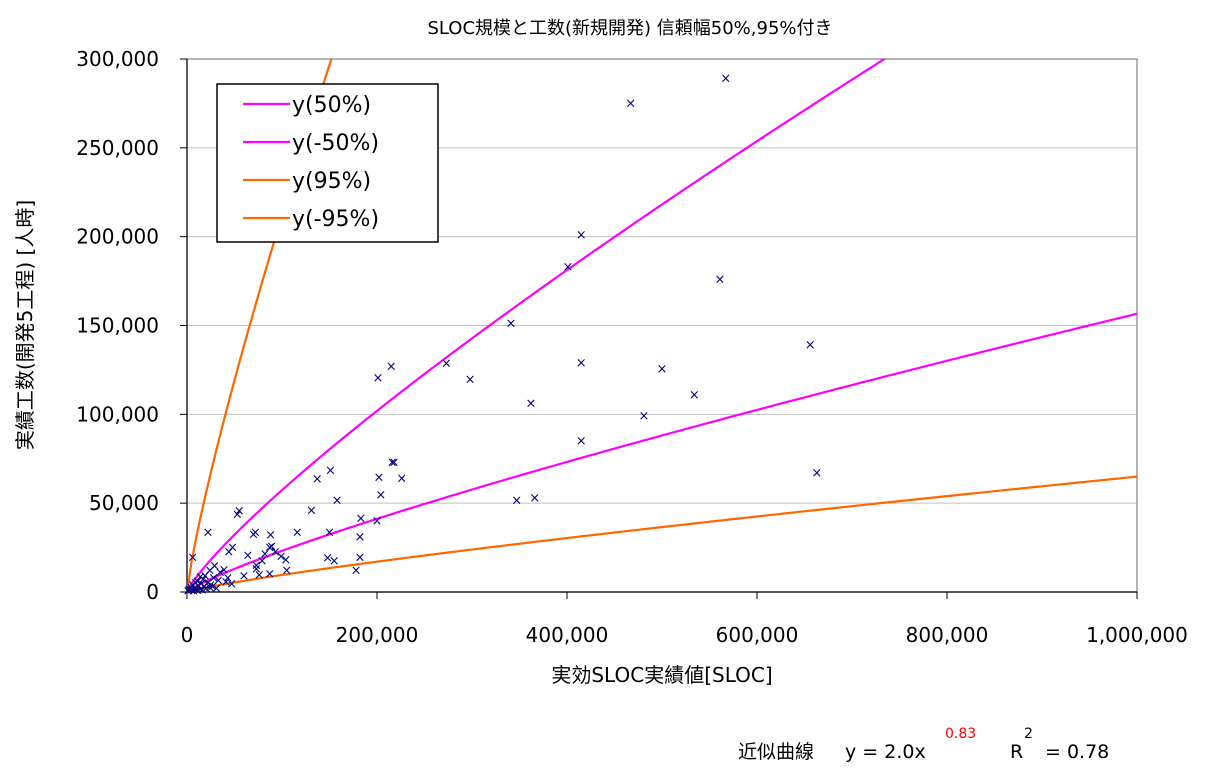  What do you see at coordinates (25, 325) in the screenshot?
I see `y-axis-title: 実績工数(開発5工程) [人時]` at bounding box center [25, 325].